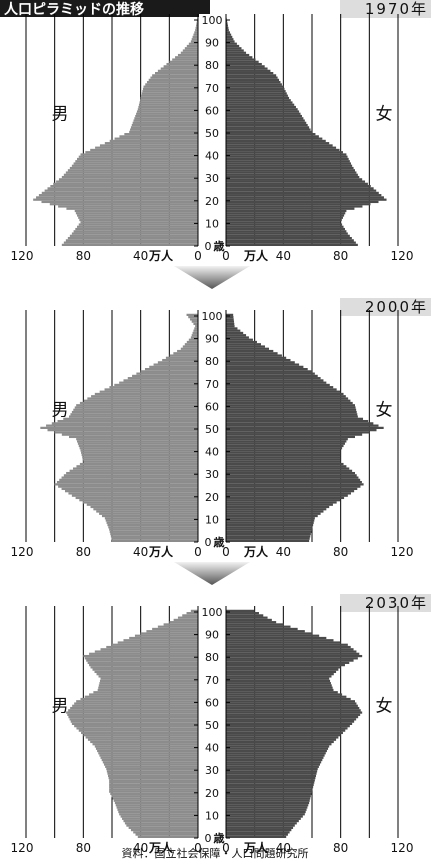  What do you see at coordinates (83, 848) in the screenshot?
I see `male-x-tick-label: 80` at bounding box center [83, 848].